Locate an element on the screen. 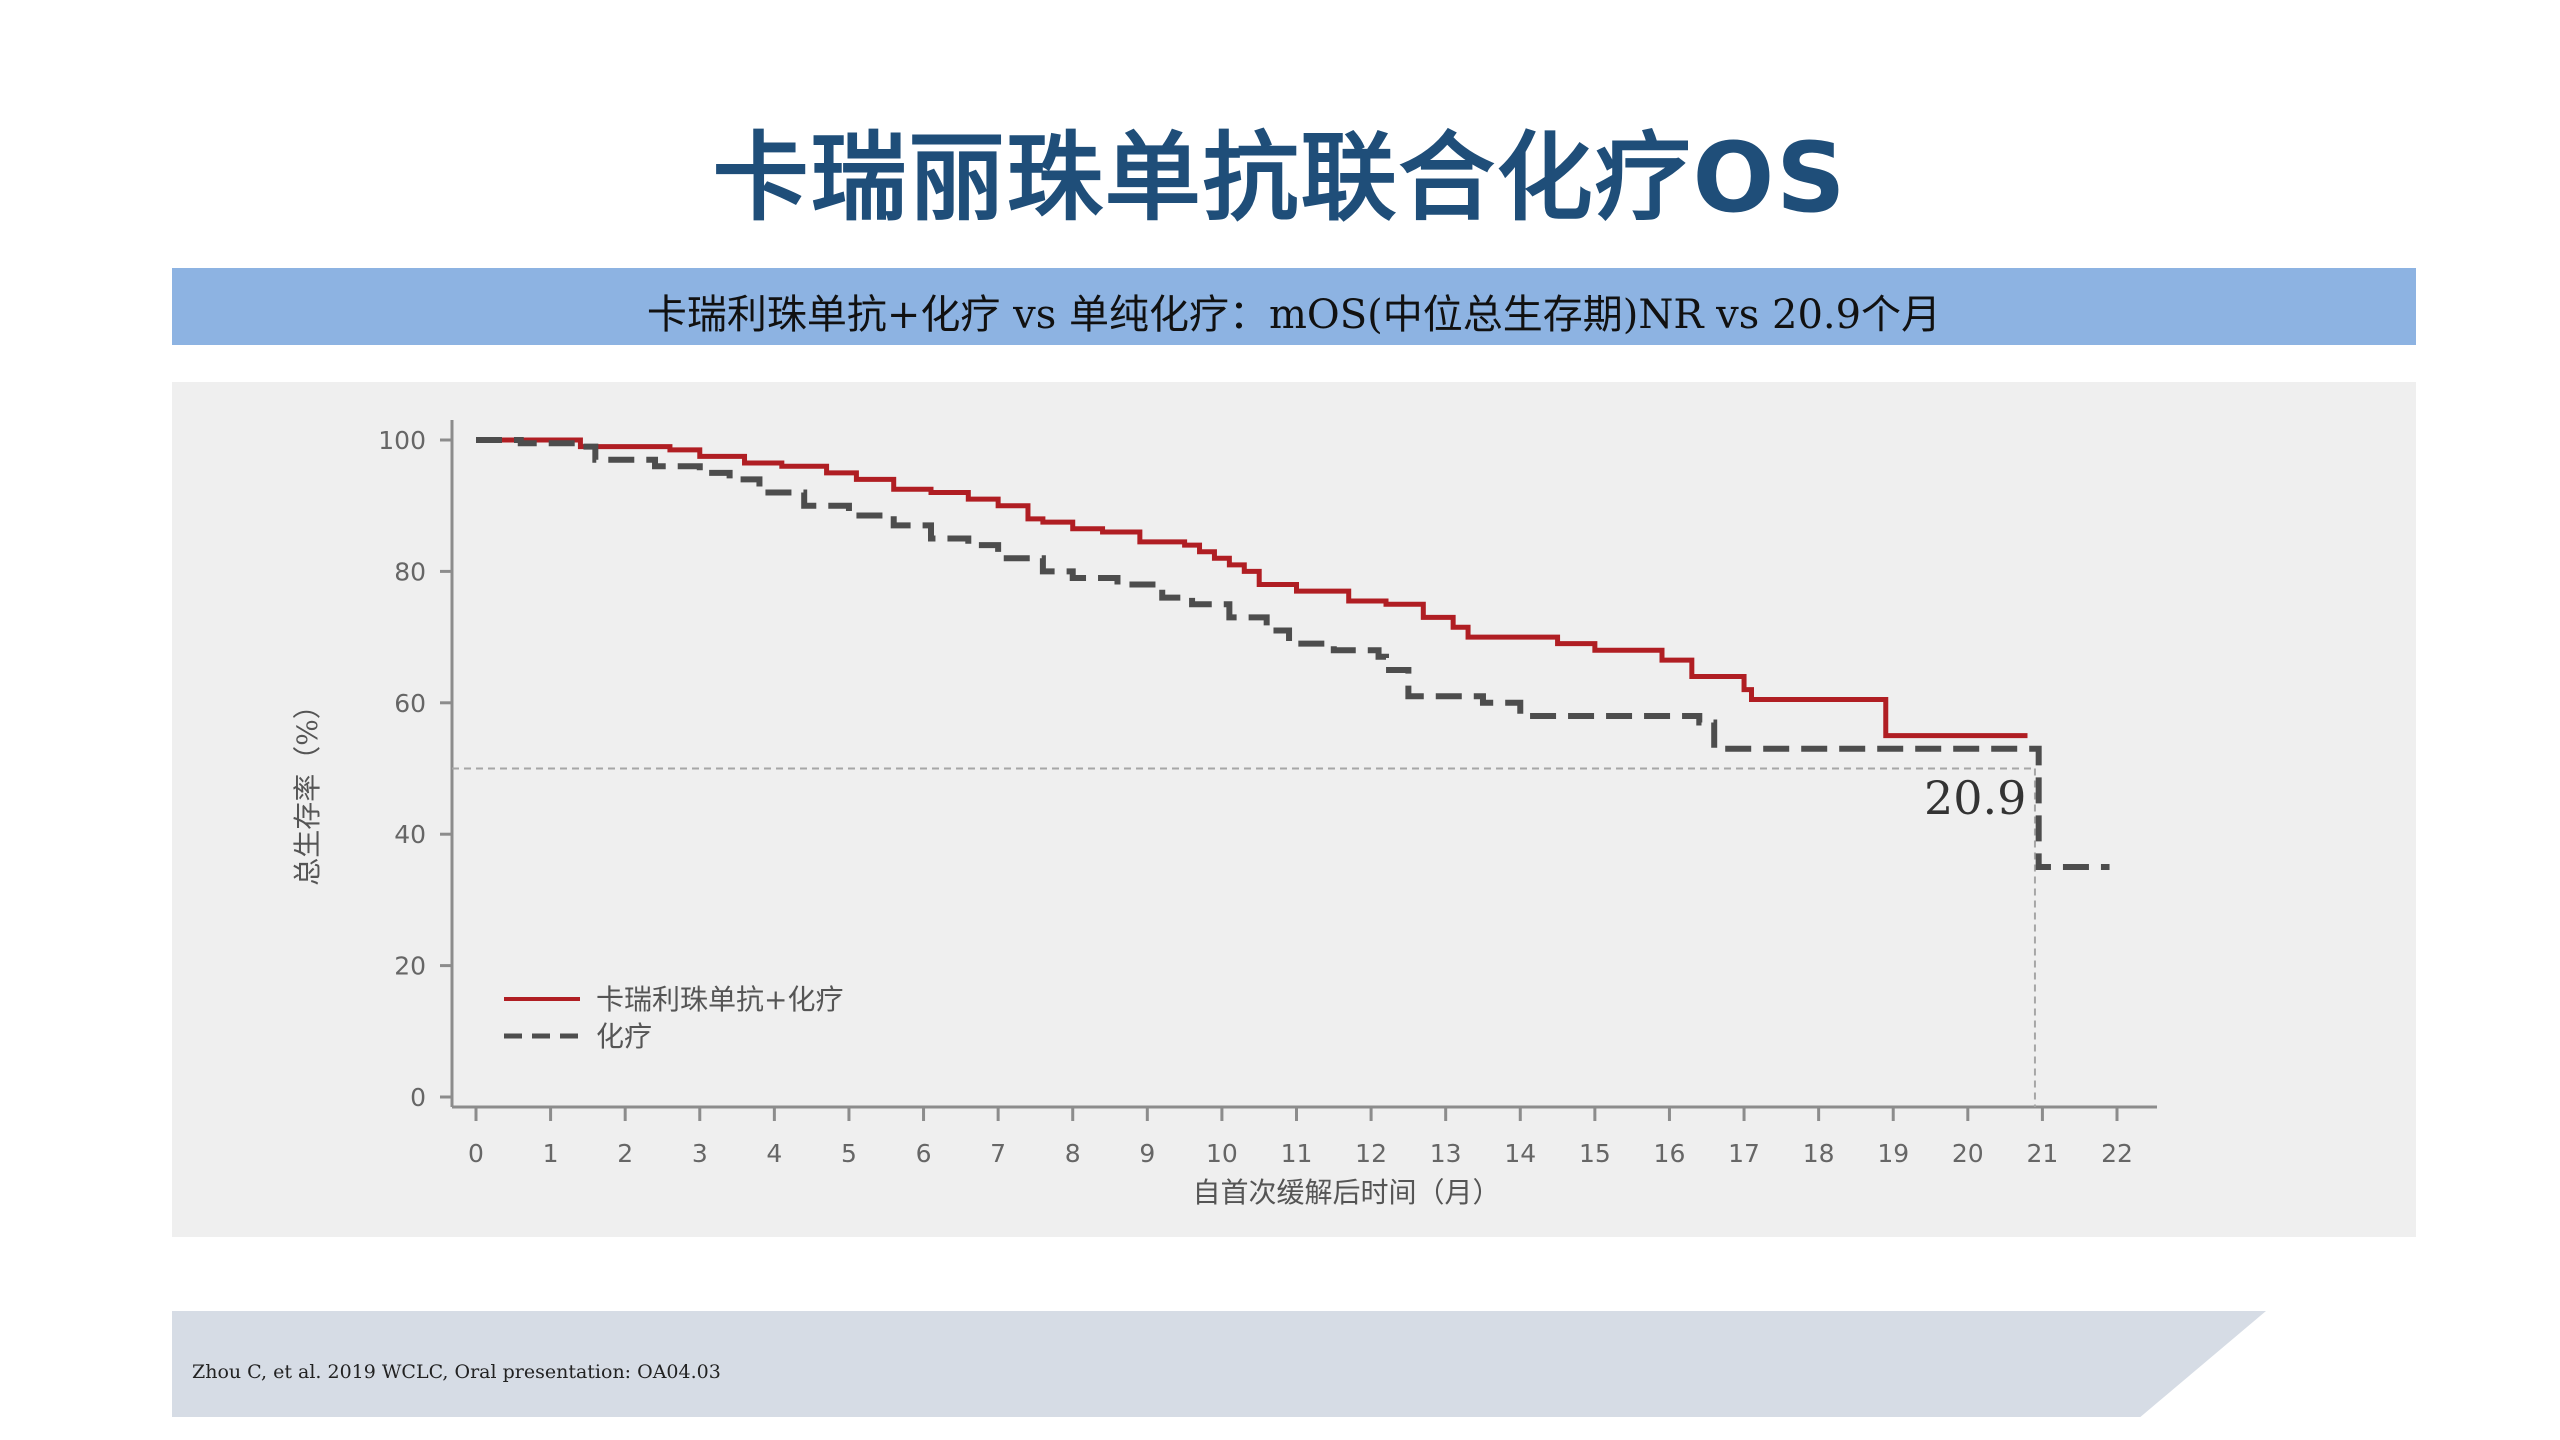 This screenshot has height=1440, width=2560. x-tick-label: 18 is located at coordinates (1819, 1153).